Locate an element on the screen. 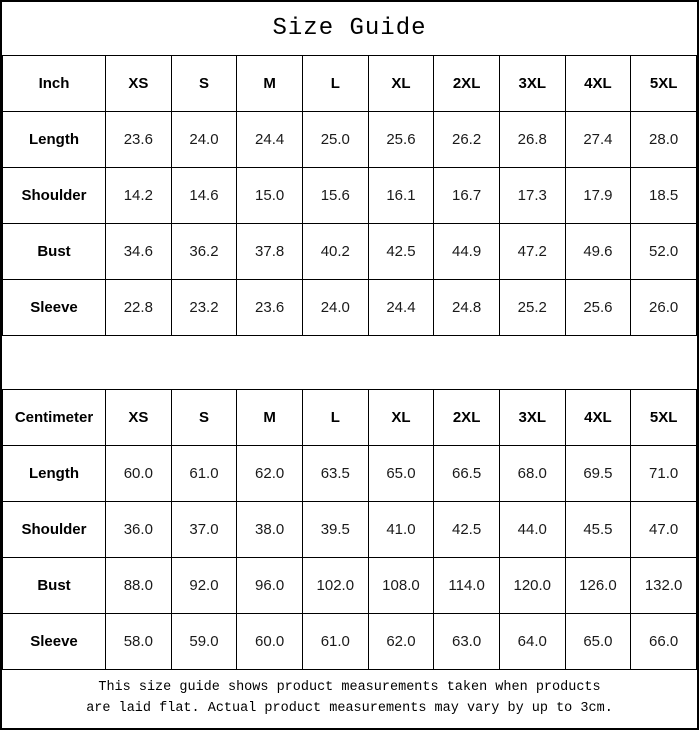 The width and height of the screenshot is (699, 730). value-cell: 36.2 is located at coordinates (204, 251).